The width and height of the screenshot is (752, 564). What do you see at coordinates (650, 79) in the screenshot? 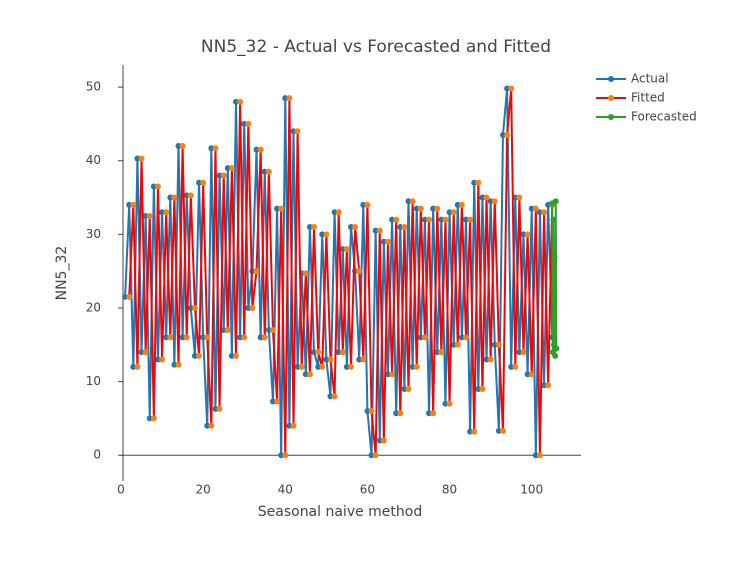
I see `legend-label: Actual` at bounding box center [650, 79].